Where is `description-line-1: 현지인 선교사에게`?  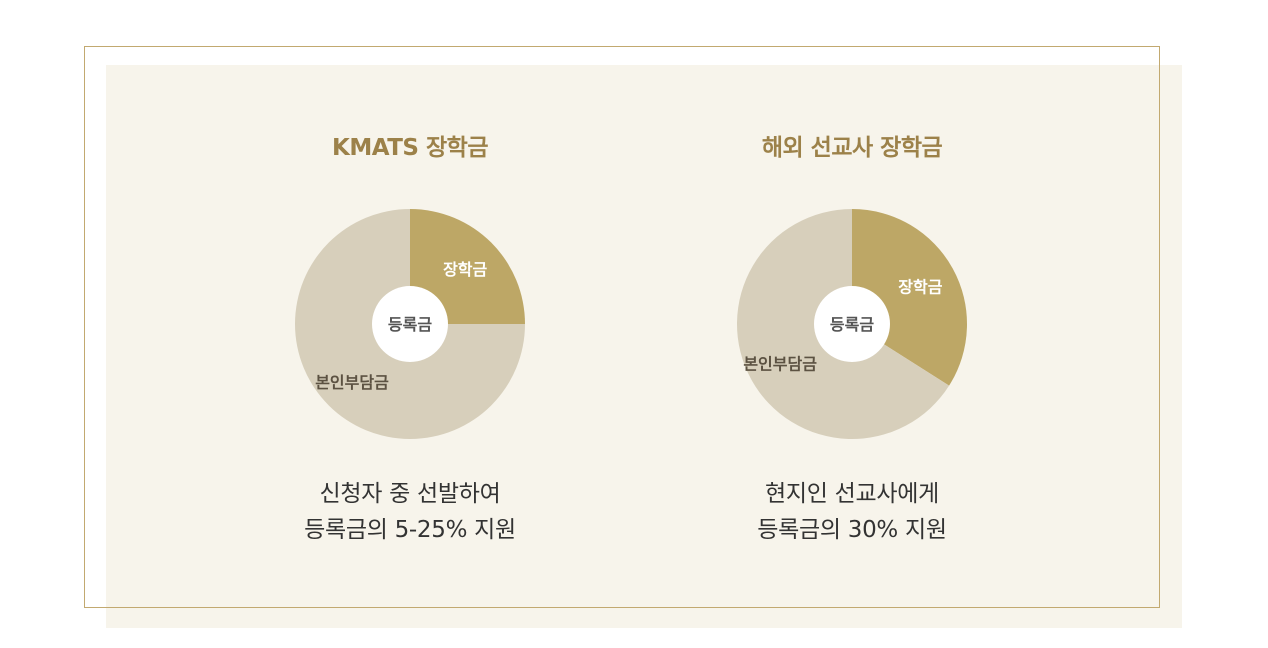
description-line-1: 현지인 선교사에게 is located at coordinates (852, 494).